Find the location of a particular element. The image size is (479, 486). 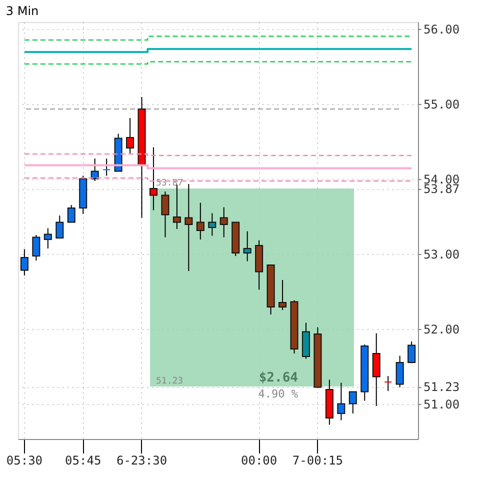

x-tick-label: 6-23:30 is located at coordinates (142, 461).